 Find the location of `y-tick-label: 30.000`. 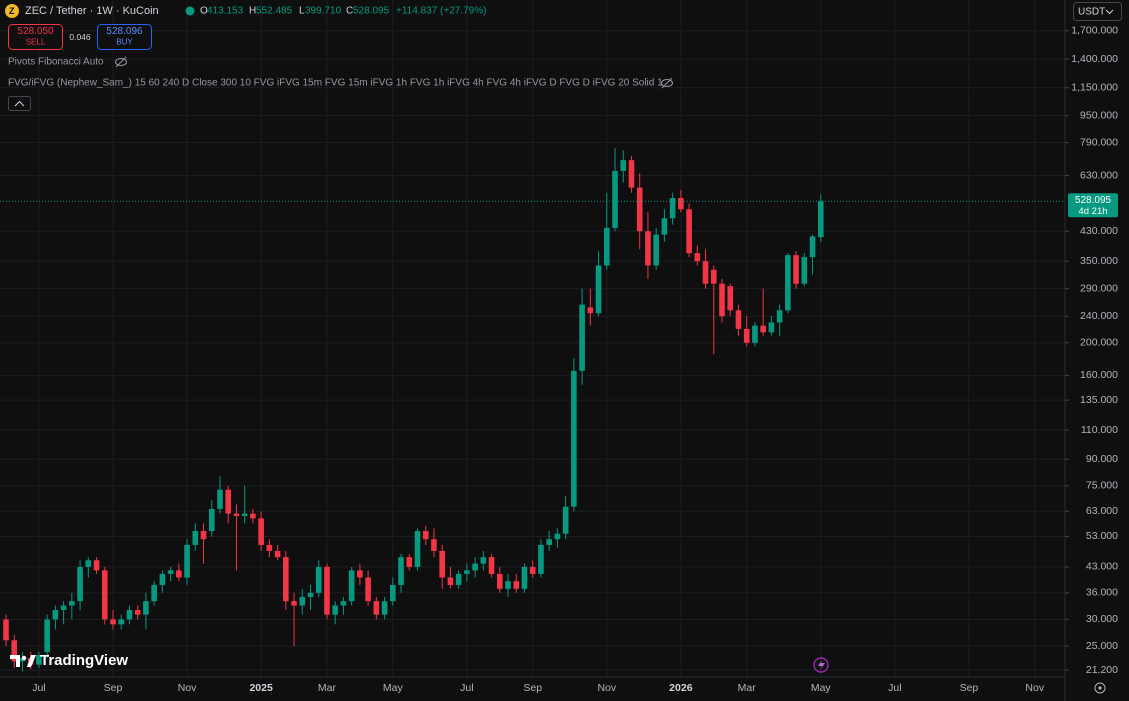

y-tick-label: 30.000 is located at coordinates (1102, 619).